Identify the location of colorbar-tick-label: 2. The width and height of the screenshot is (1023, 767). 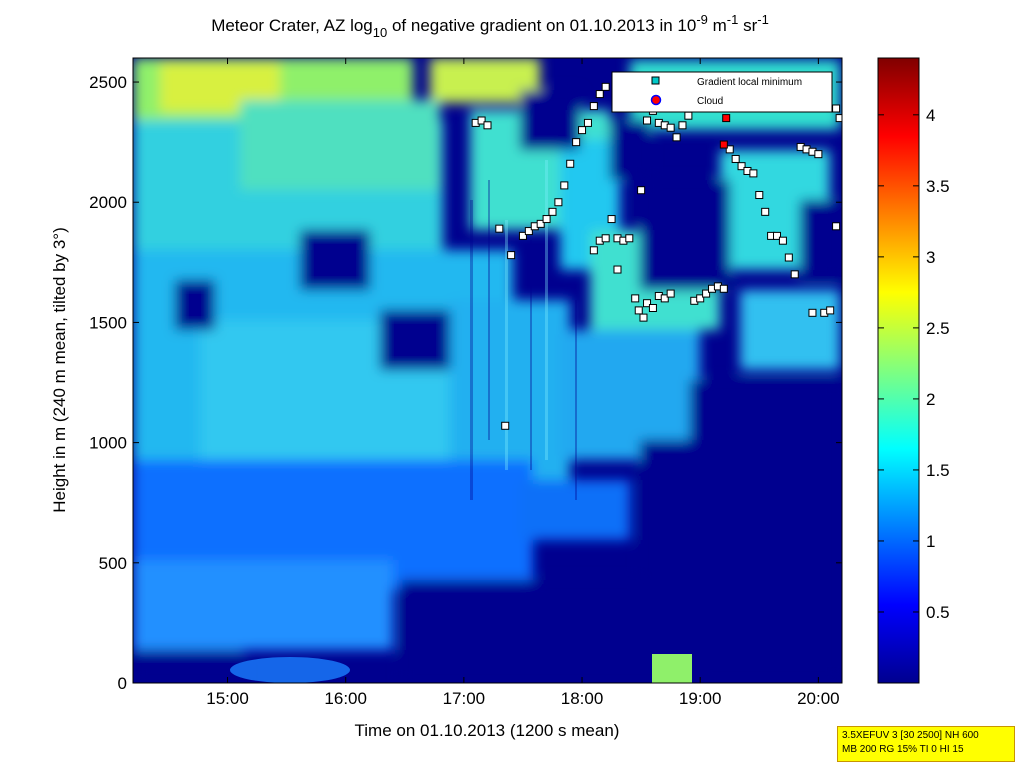
(930, 399).